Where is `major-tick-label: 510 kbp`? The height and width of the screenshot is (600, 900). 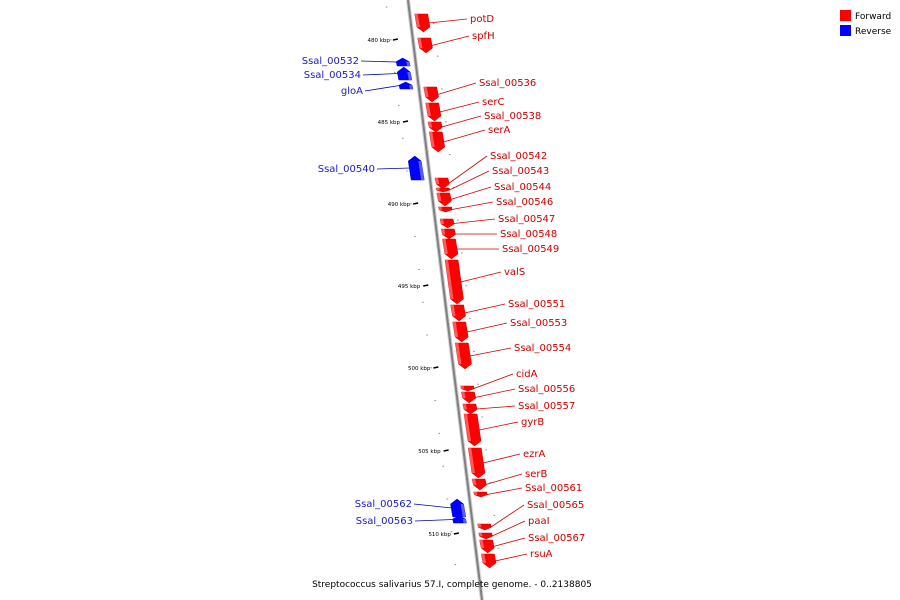 major-tick-label: 510 kbp is located at coordinates (439, 535).